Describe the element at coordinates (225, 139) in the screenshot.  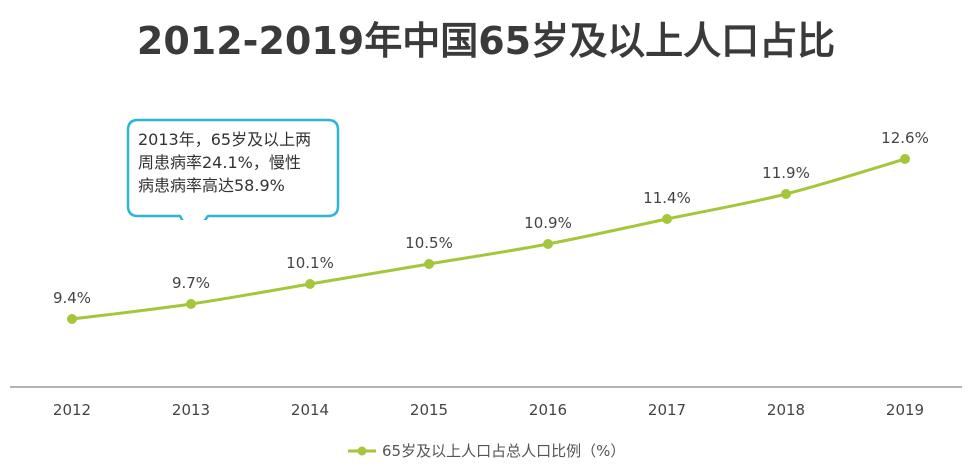
I see `annotation-line-1: 2013年，65岁及以上两` at that location.